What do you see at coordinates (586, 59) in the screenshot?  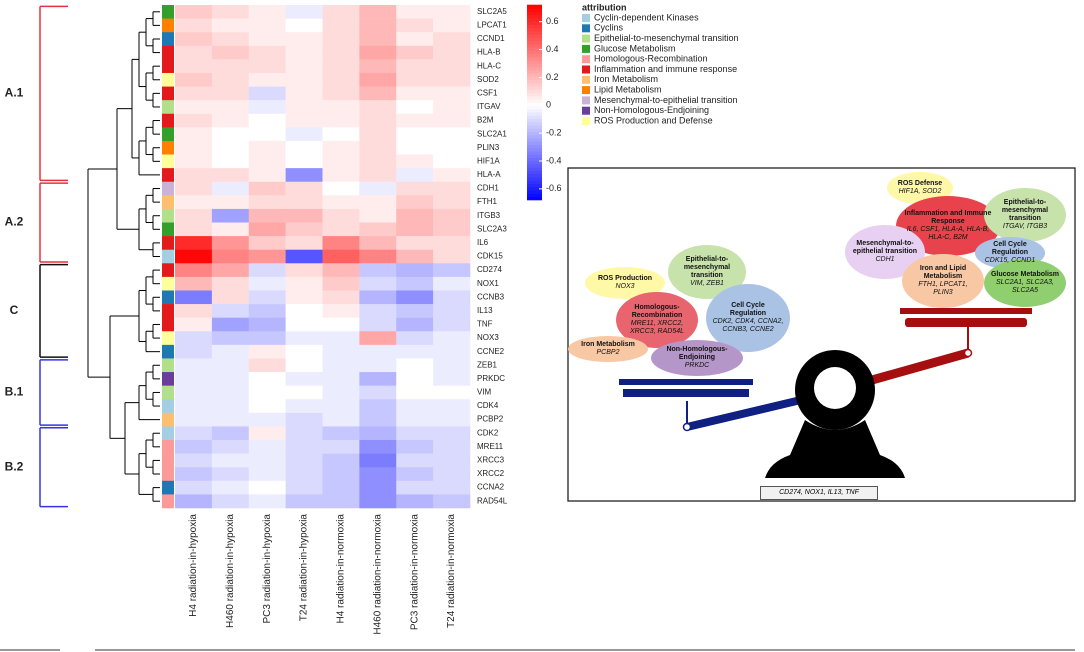 I see `legend-swatch` at bounding box center [586, 59].